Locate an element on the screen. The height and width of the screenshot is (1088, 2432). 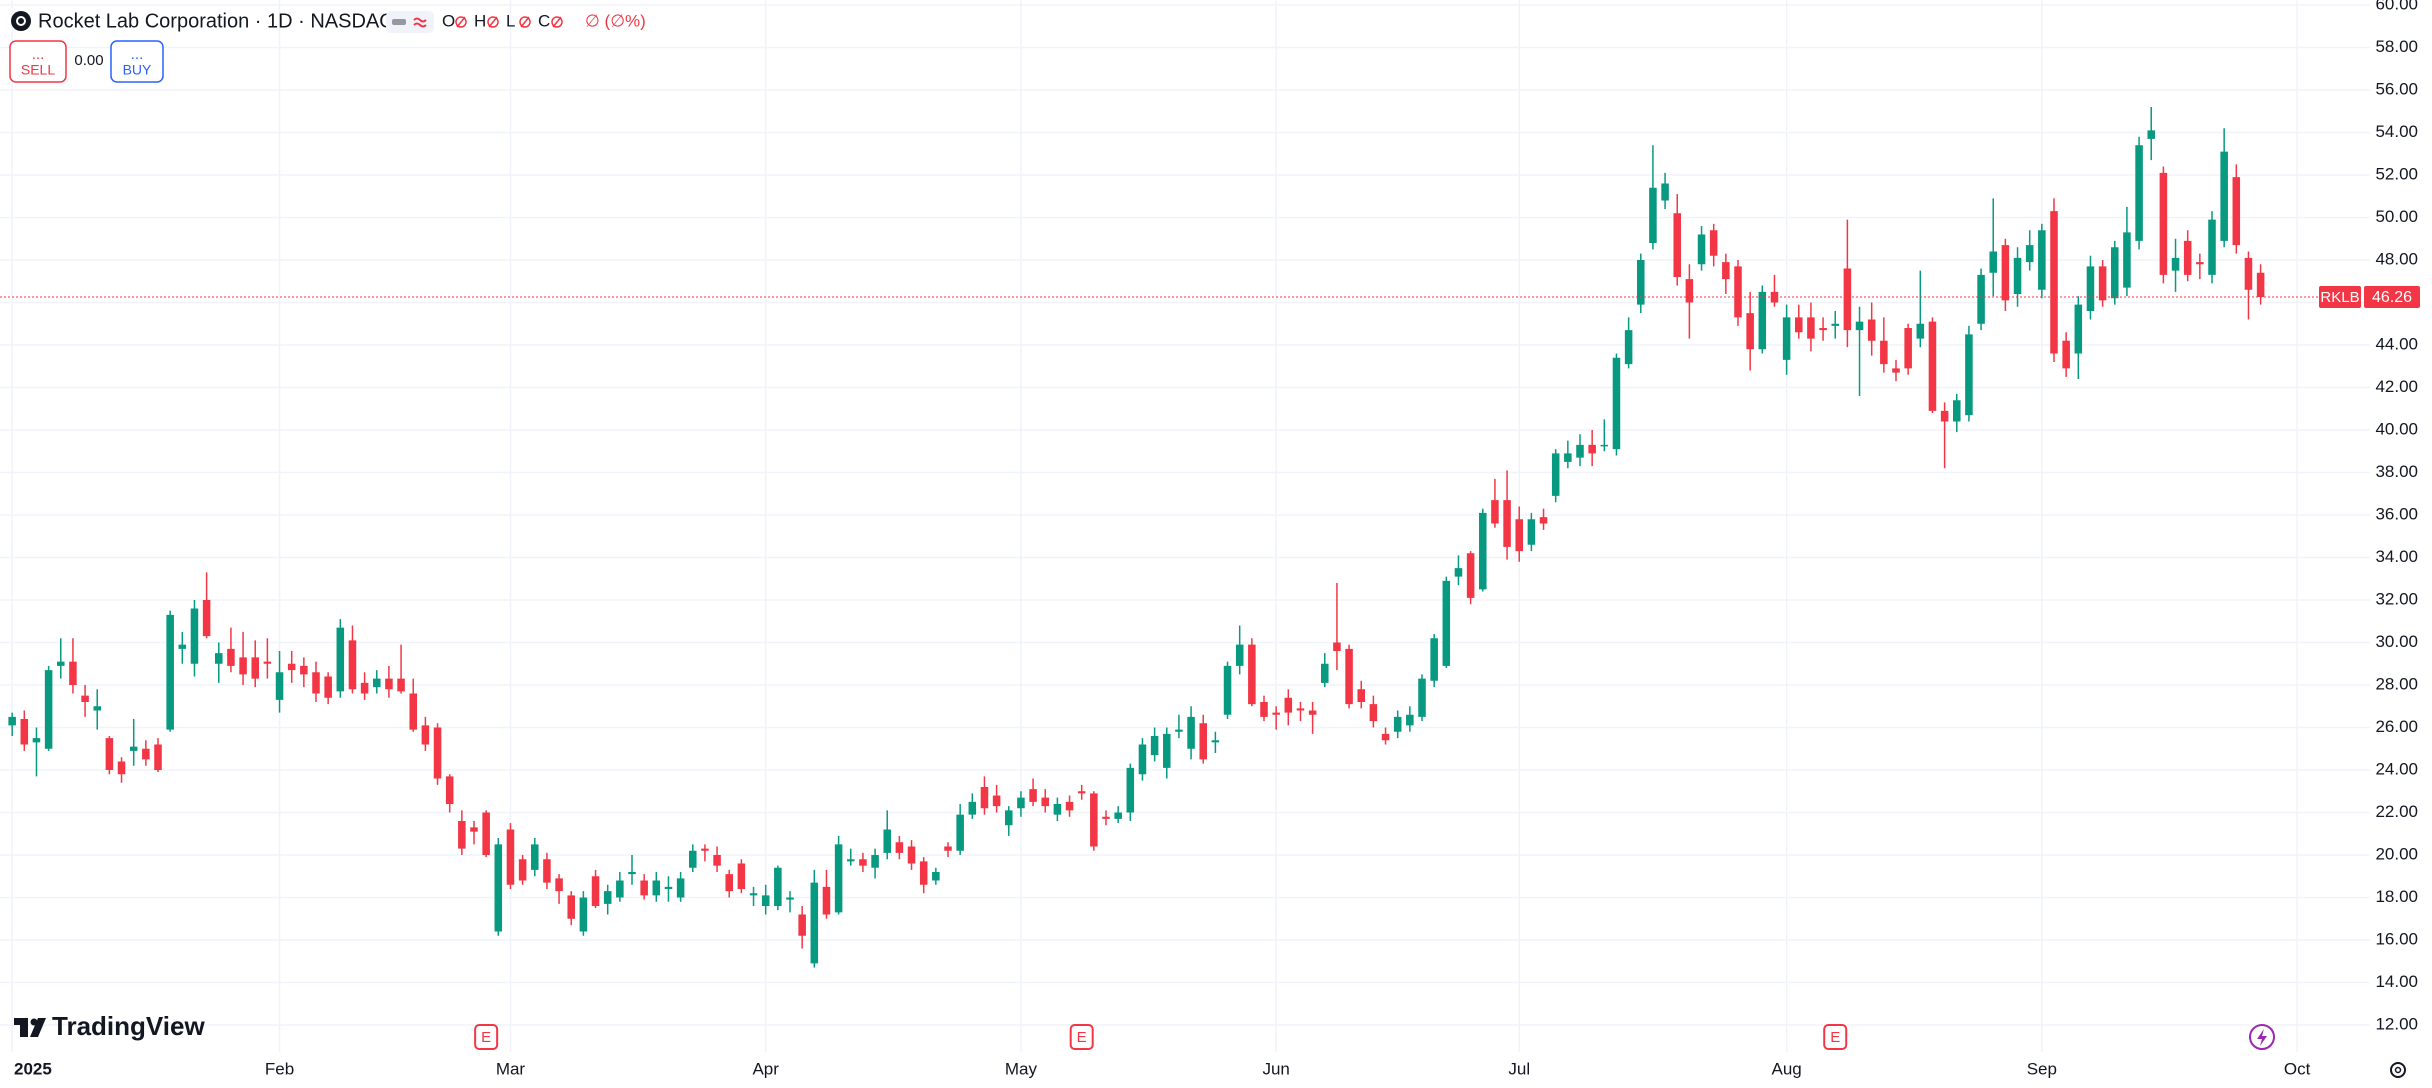
y-tick-label: 40.00 is located at coordinates (2396, 428).